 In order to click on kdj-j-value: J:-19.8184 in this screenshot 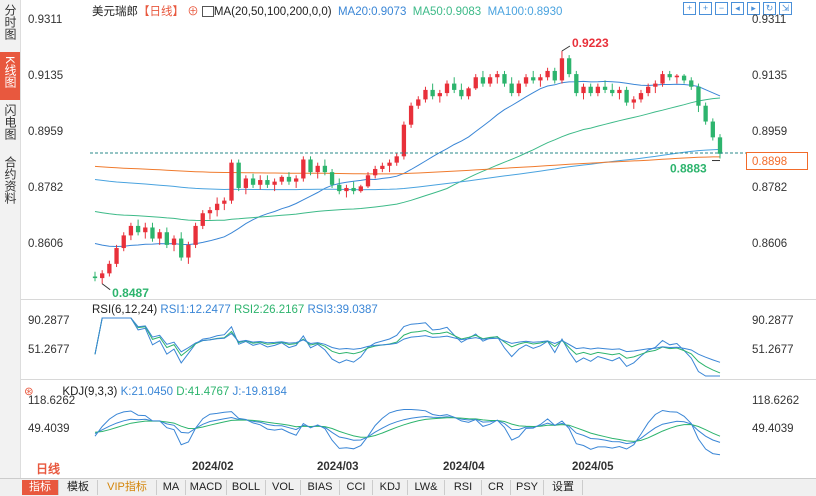, I will do `click(259, 392)`.